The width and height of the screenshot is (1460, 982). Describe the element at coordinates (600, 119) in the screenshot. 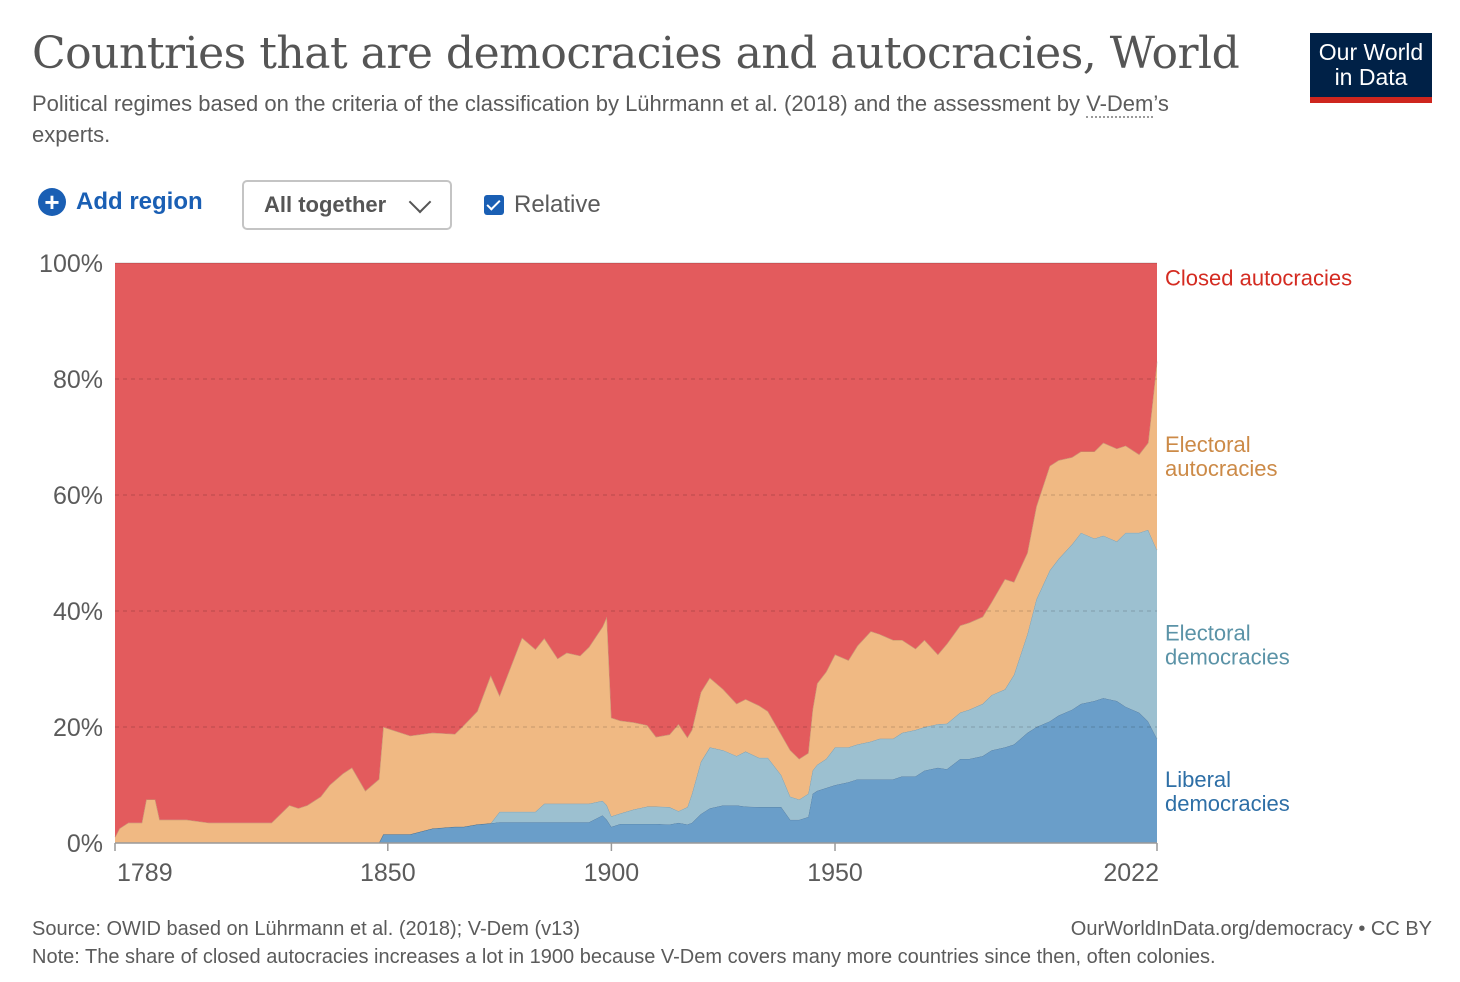

I see `subtitle-tail: ’s experts.` at that location.